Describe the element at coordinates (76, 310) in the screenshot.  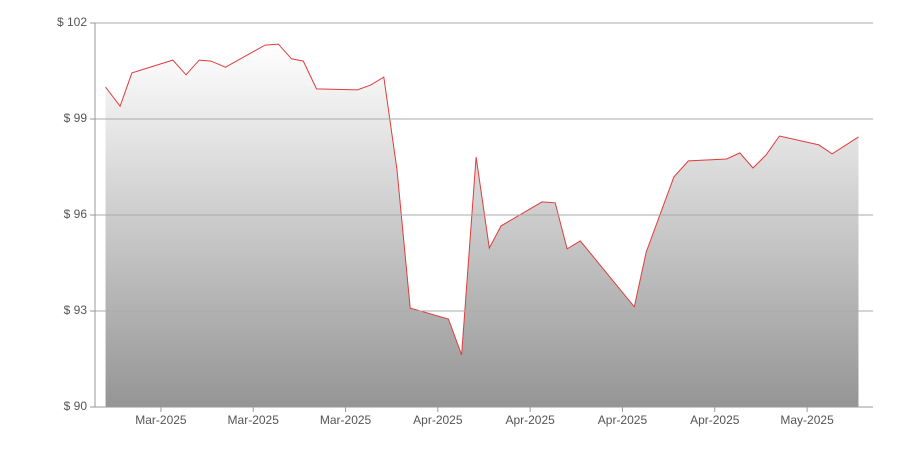
I see `y-tick-label: $ 93` at that location.